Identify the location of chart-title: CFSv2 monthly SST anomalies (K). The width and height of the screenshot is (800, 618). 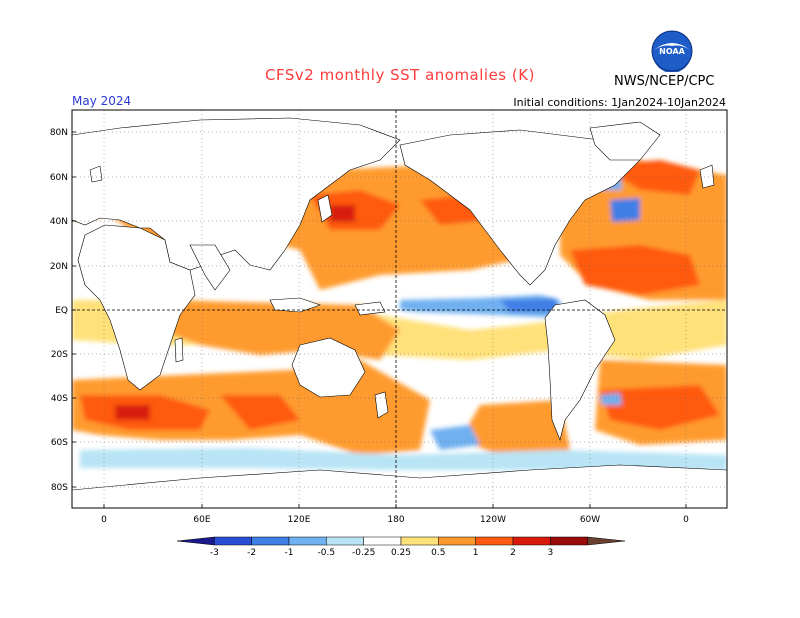
(400, 75).